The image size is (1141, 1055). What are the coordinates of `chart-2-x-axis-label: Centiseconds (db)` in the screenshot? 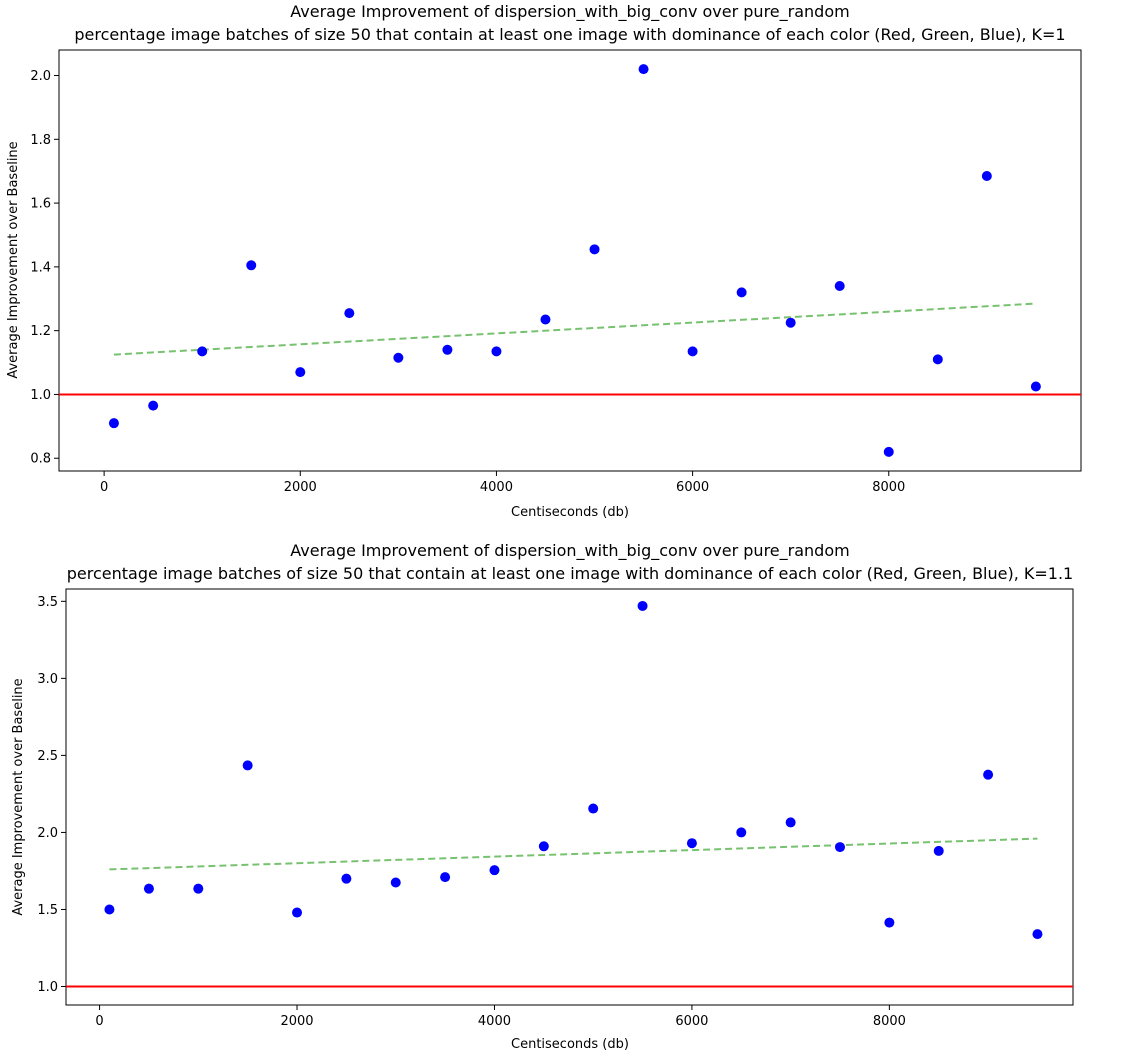 It's located at (570, 1044).